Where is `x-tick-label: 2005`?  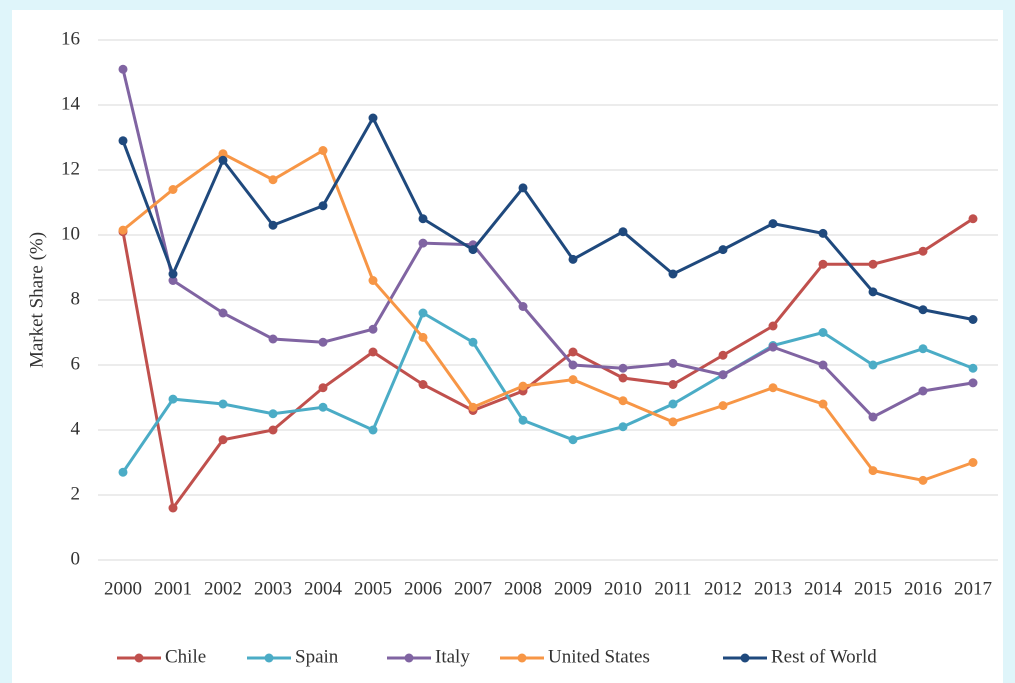
x-tick-label: 2005 is located at coordinates (373, 588).